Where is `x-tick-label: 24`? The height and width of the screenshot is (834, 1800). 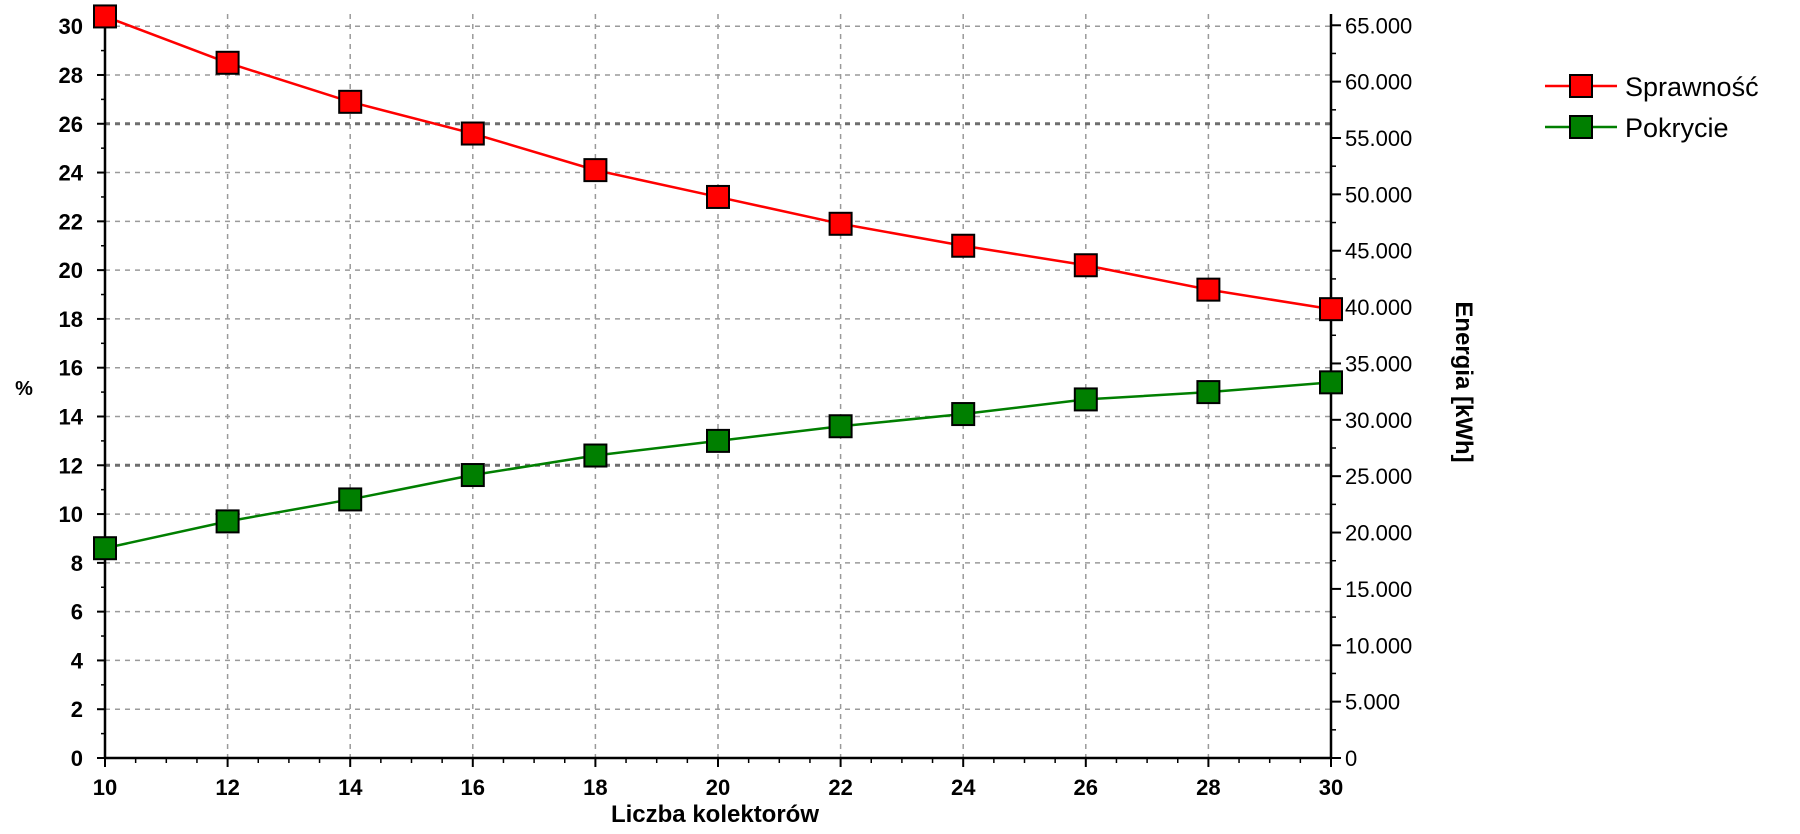
x-tick-label: 24 is located at coordinates (963, 787).